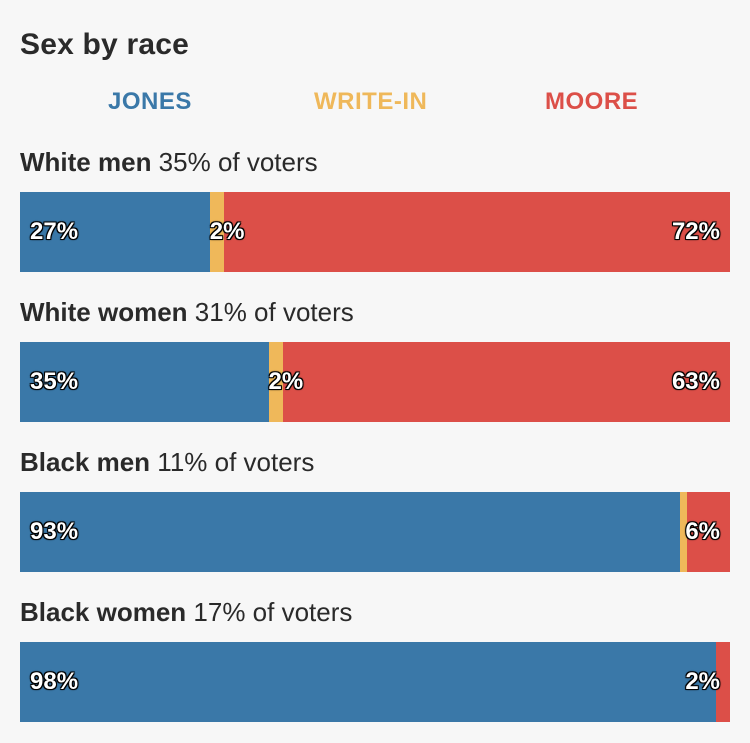  I want to click on data-label-moore: 72%, so click(695, 231).